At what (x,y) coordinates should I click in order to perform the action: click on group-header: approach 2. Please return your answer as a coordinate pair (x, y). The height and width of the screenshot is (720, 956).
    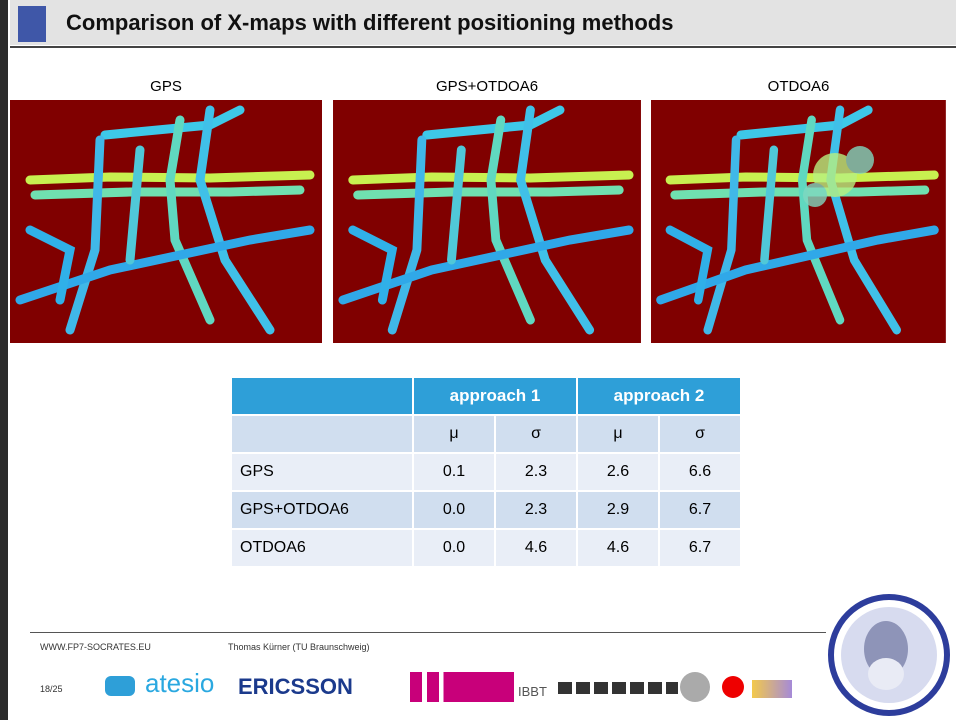
    Looking at the image, I should click on (659, 396).